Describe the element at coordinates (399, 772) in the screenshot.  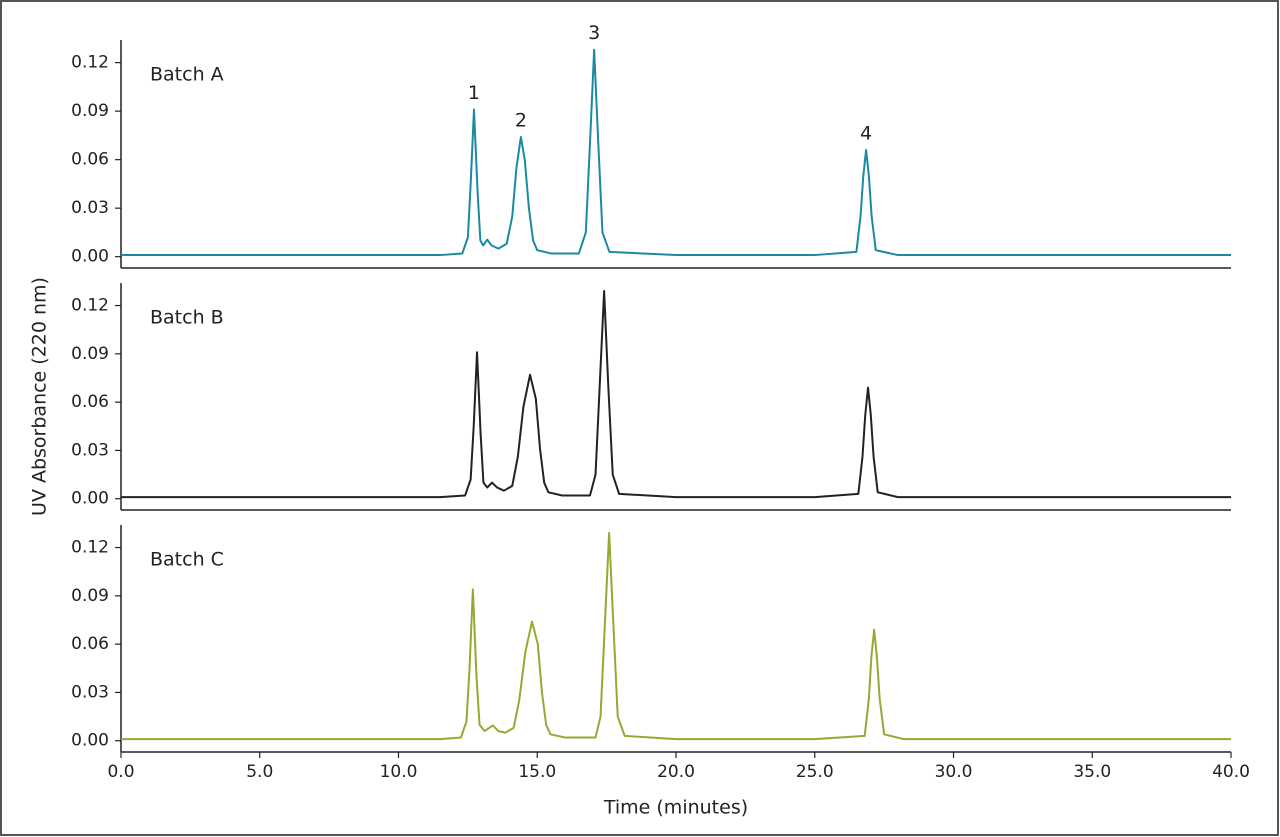
I see `x-tick-label: 10.0` at that location.